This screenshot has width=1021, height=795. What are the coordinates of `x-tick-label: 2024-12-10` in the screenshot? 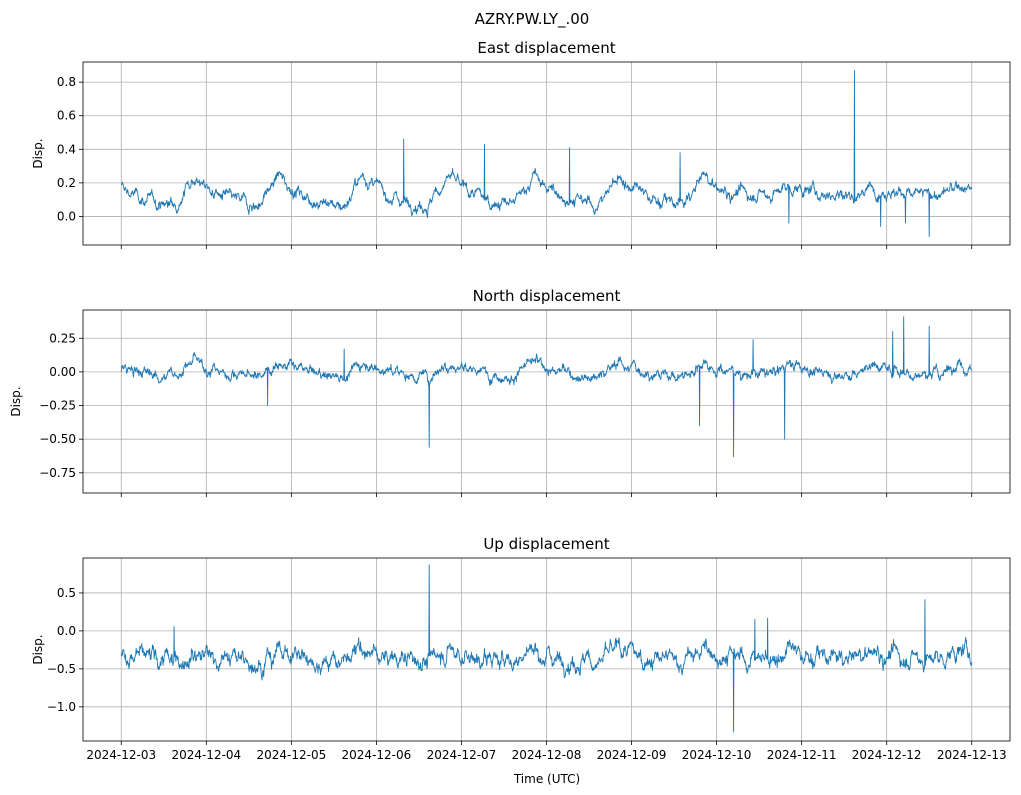 It's located at (717, 755).